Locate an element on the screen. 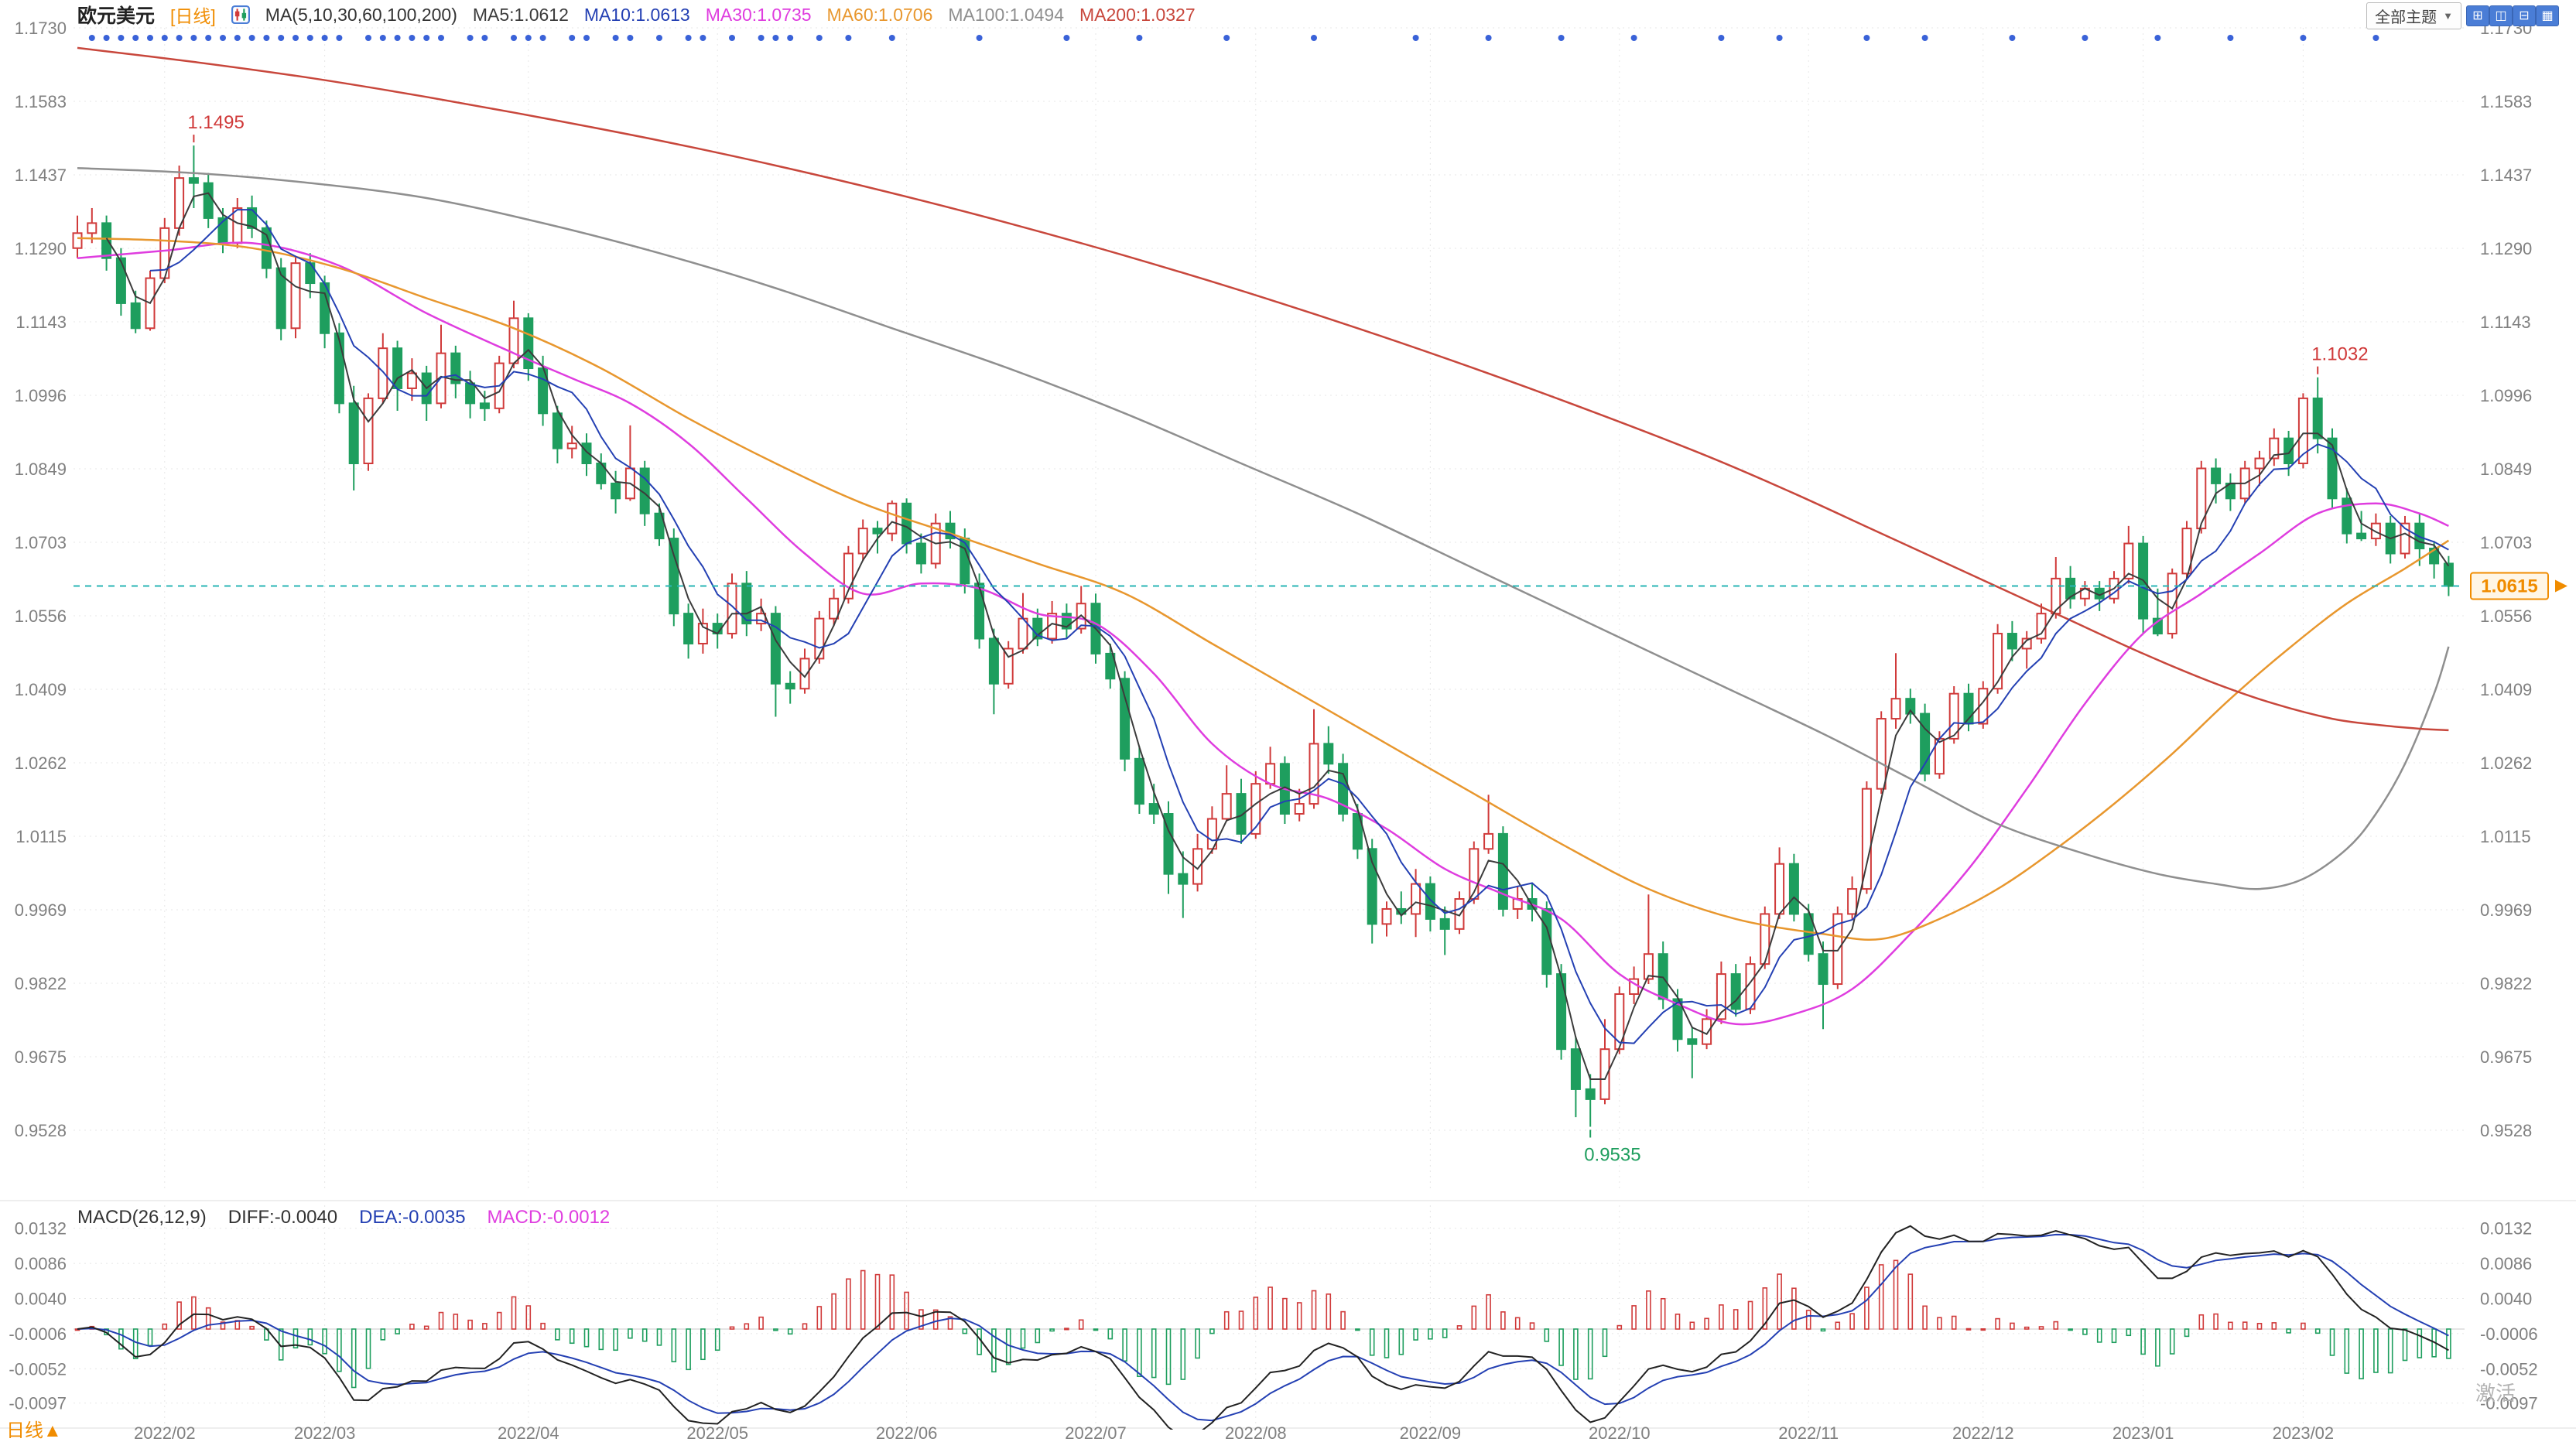 This screenshot has height=1442, width=2576. svg-text: 2022/07 is located at coordinates (1096, 1433).